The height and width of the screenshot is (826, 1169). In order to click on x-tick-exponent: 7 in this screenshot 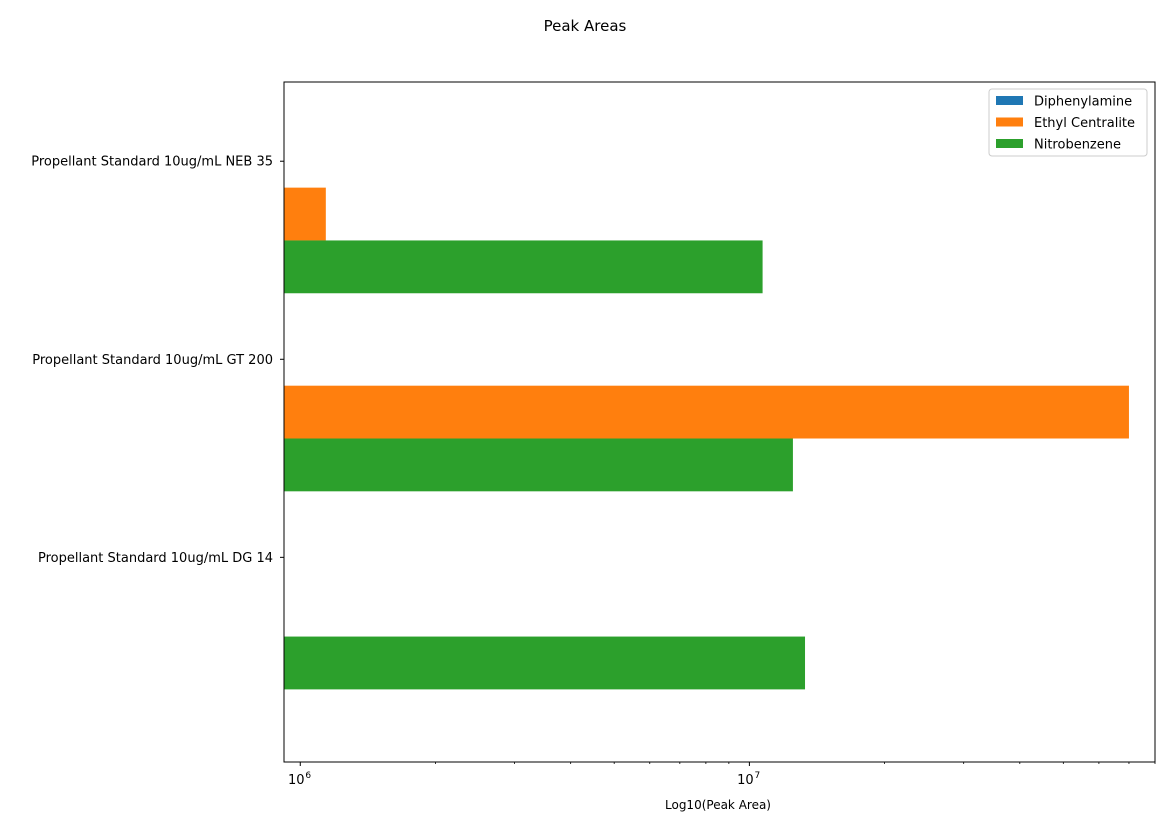, I will do `click(758, 776)`.